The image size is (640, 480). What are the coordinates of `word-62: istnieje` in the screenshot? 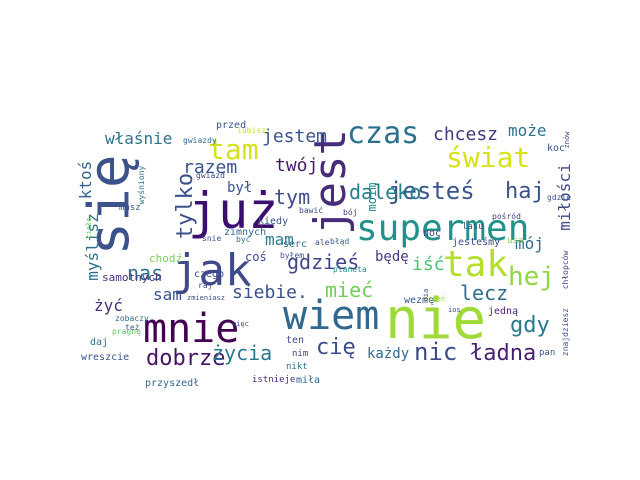 It's located at (273, 380).